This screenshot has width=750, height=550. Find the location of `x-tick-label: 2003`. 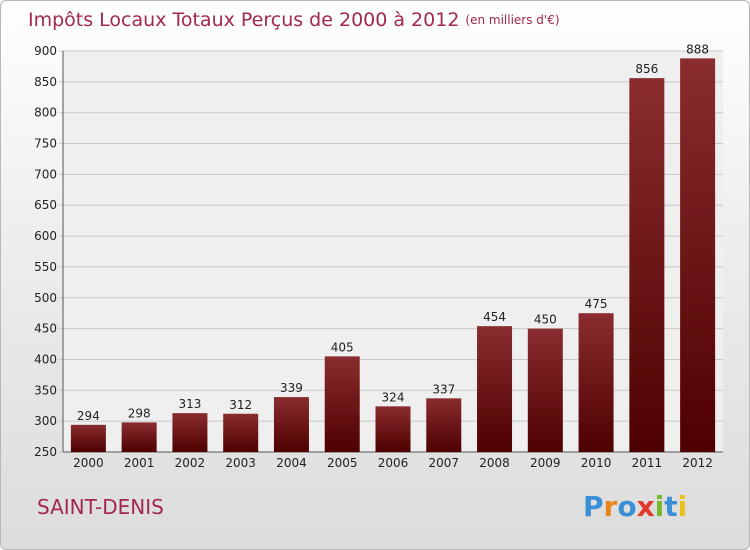

x-tick-label: 2003 is located at coordinates (240, 463).